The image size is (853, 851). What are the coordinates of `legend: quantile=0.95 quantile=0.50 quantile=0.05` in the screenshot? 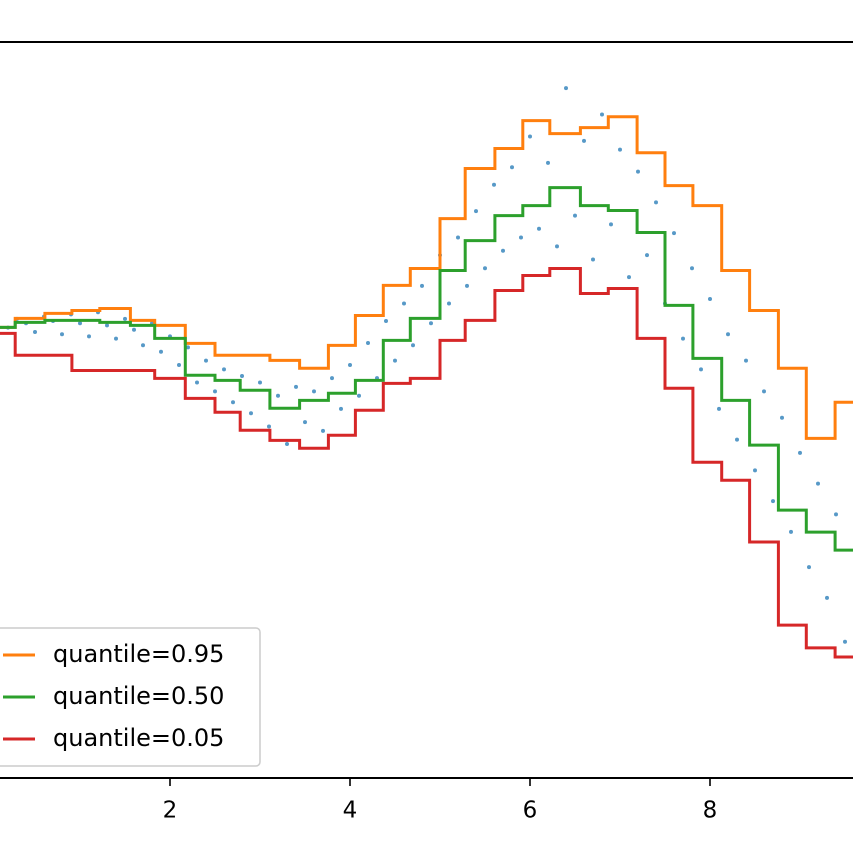 It's located at (130, 697).